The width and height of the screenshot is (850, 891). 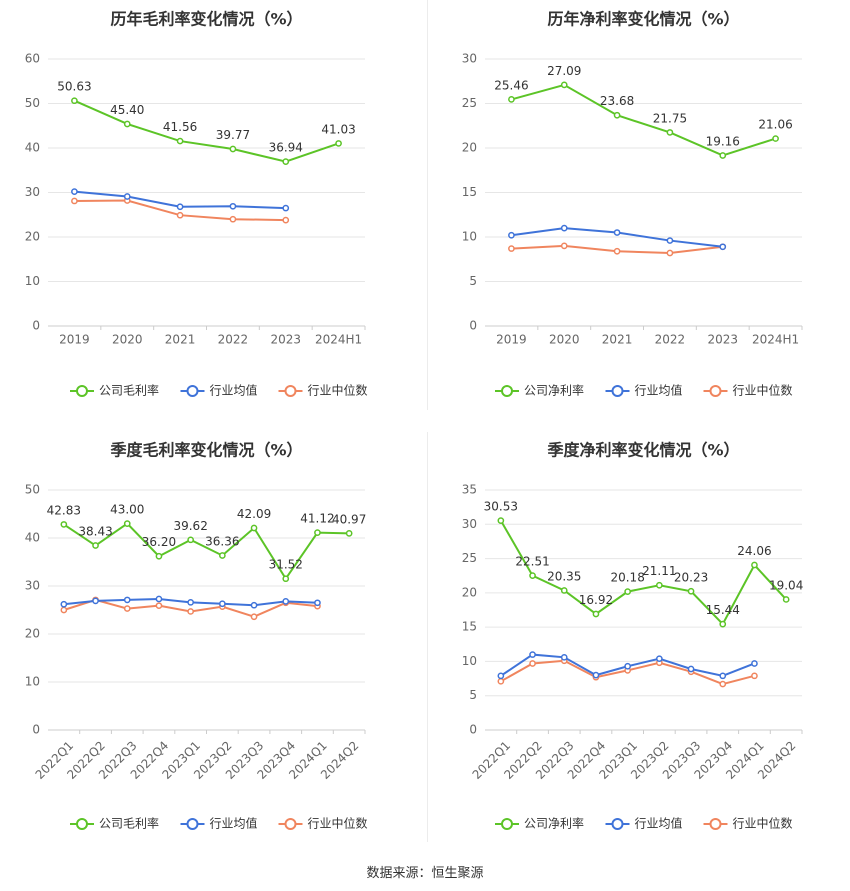 I want to click on data-source-note: 数据来源：恒生聚源, so click(x=425, y=873).